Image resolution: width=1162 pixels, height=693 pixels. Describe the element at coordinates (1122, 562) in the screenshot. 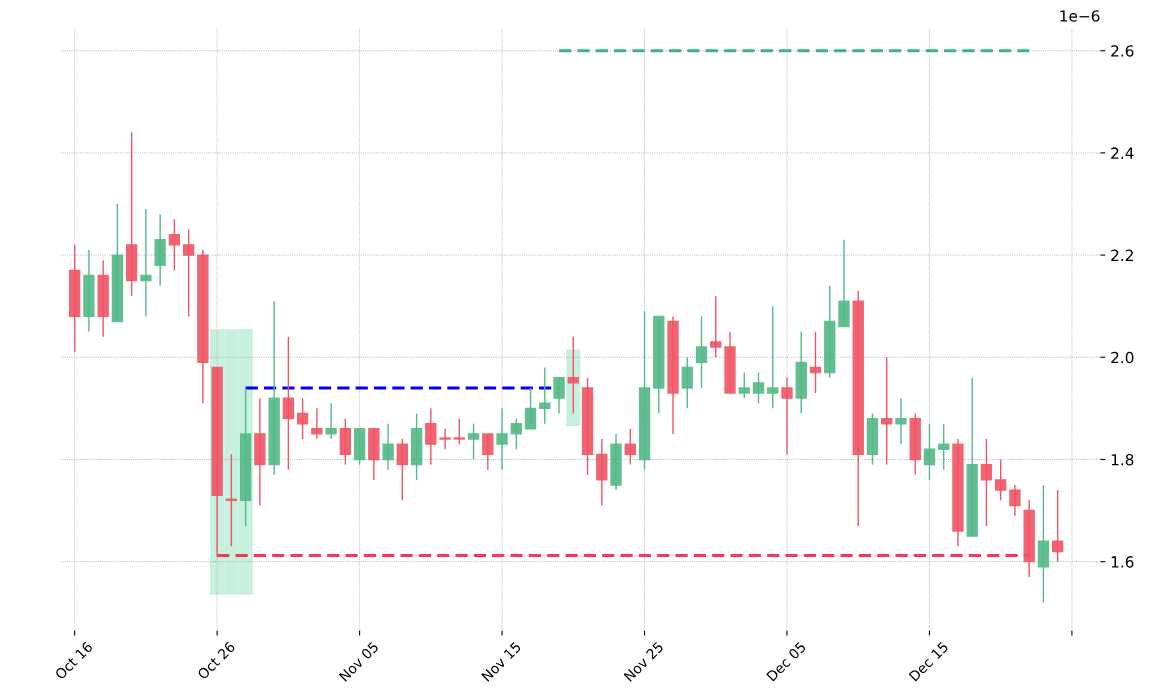

I see `y-tick-label: 1.6` at that location.